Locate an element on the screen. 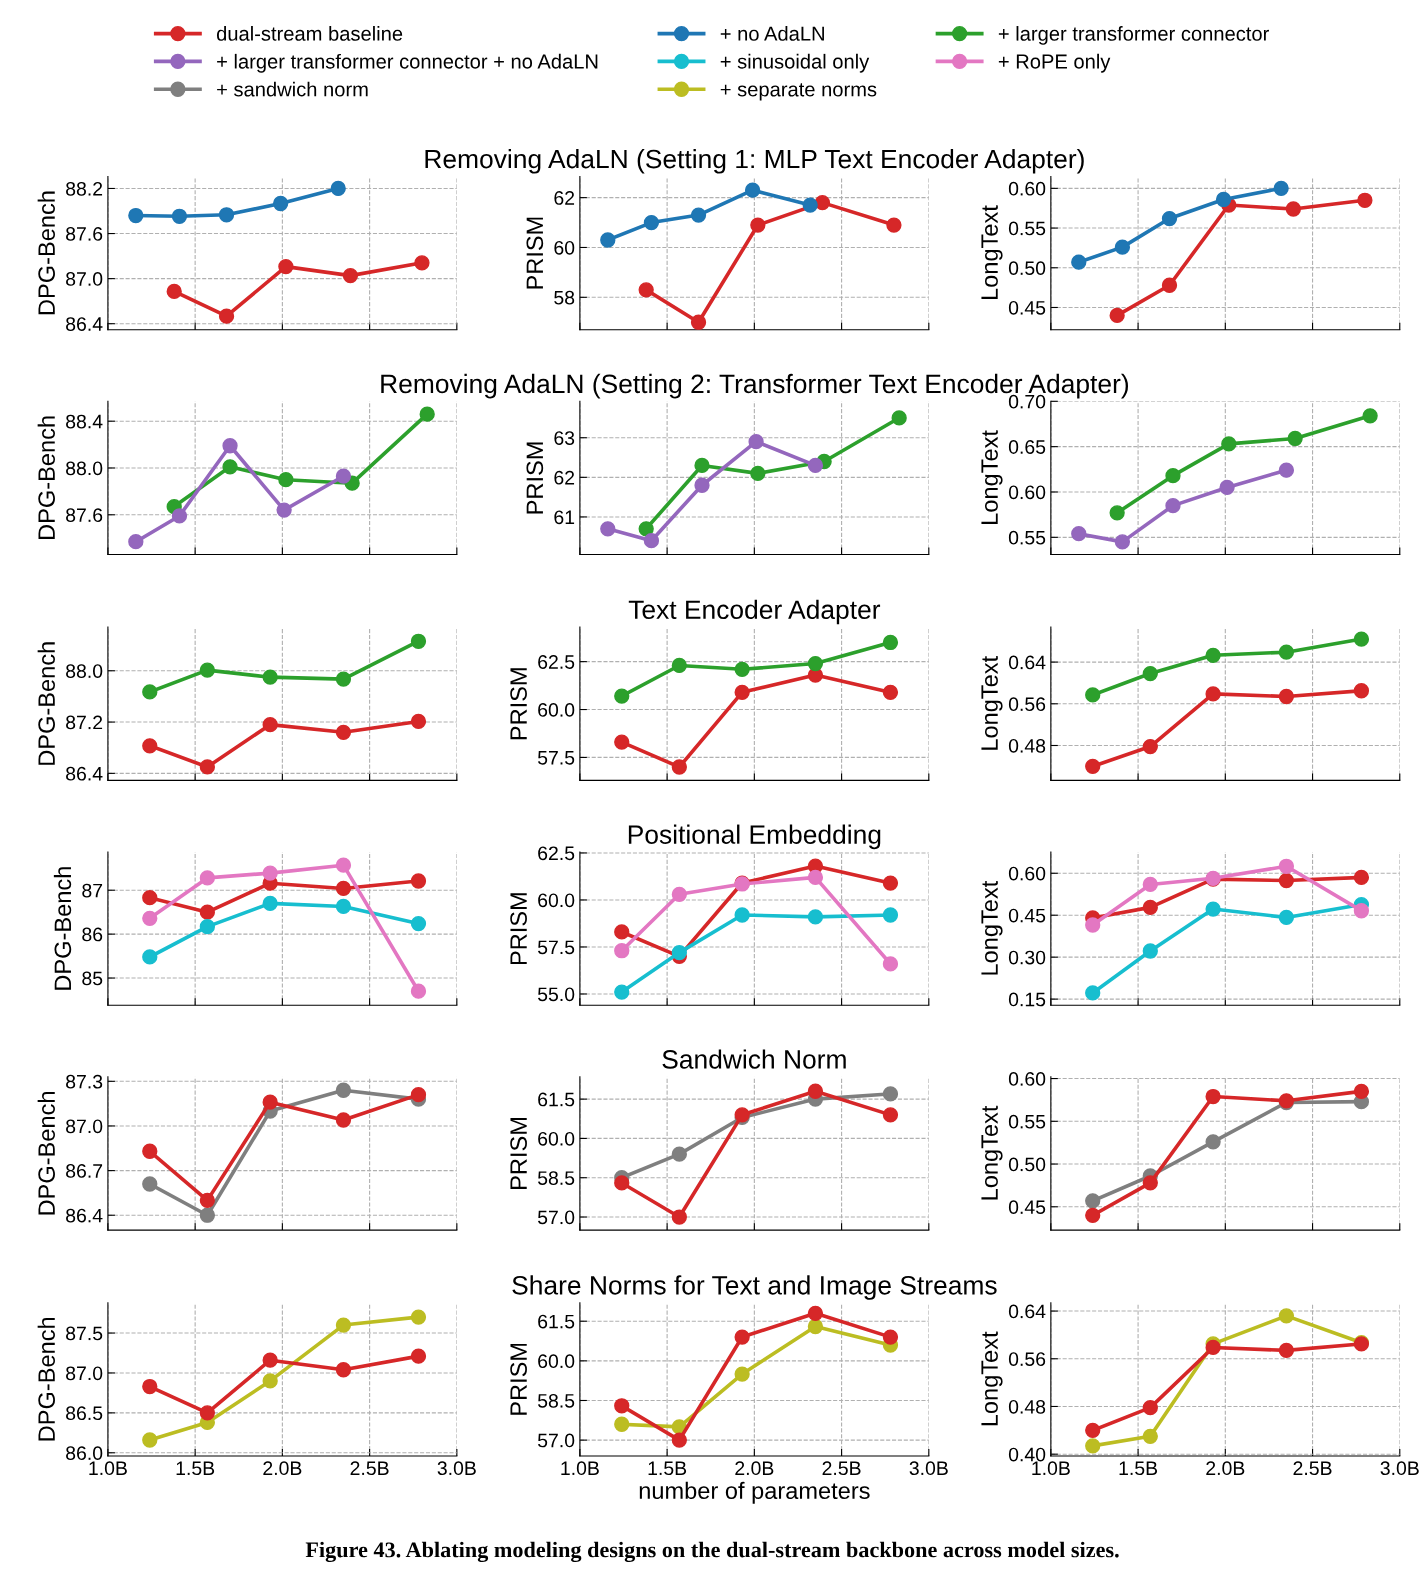  legend-label: + separate norms is located at coordinates (798, 92).